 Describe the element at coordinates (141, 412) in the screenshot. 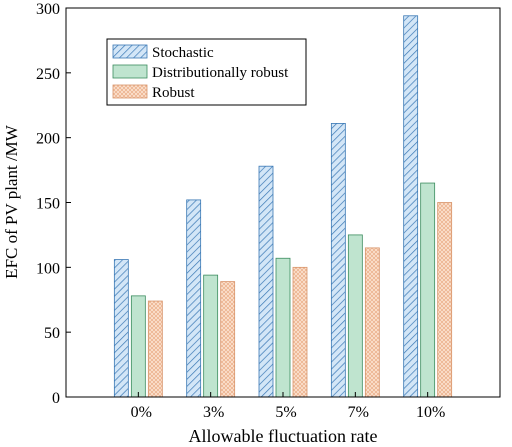

I see `x-tick-label: 0%` at that location.